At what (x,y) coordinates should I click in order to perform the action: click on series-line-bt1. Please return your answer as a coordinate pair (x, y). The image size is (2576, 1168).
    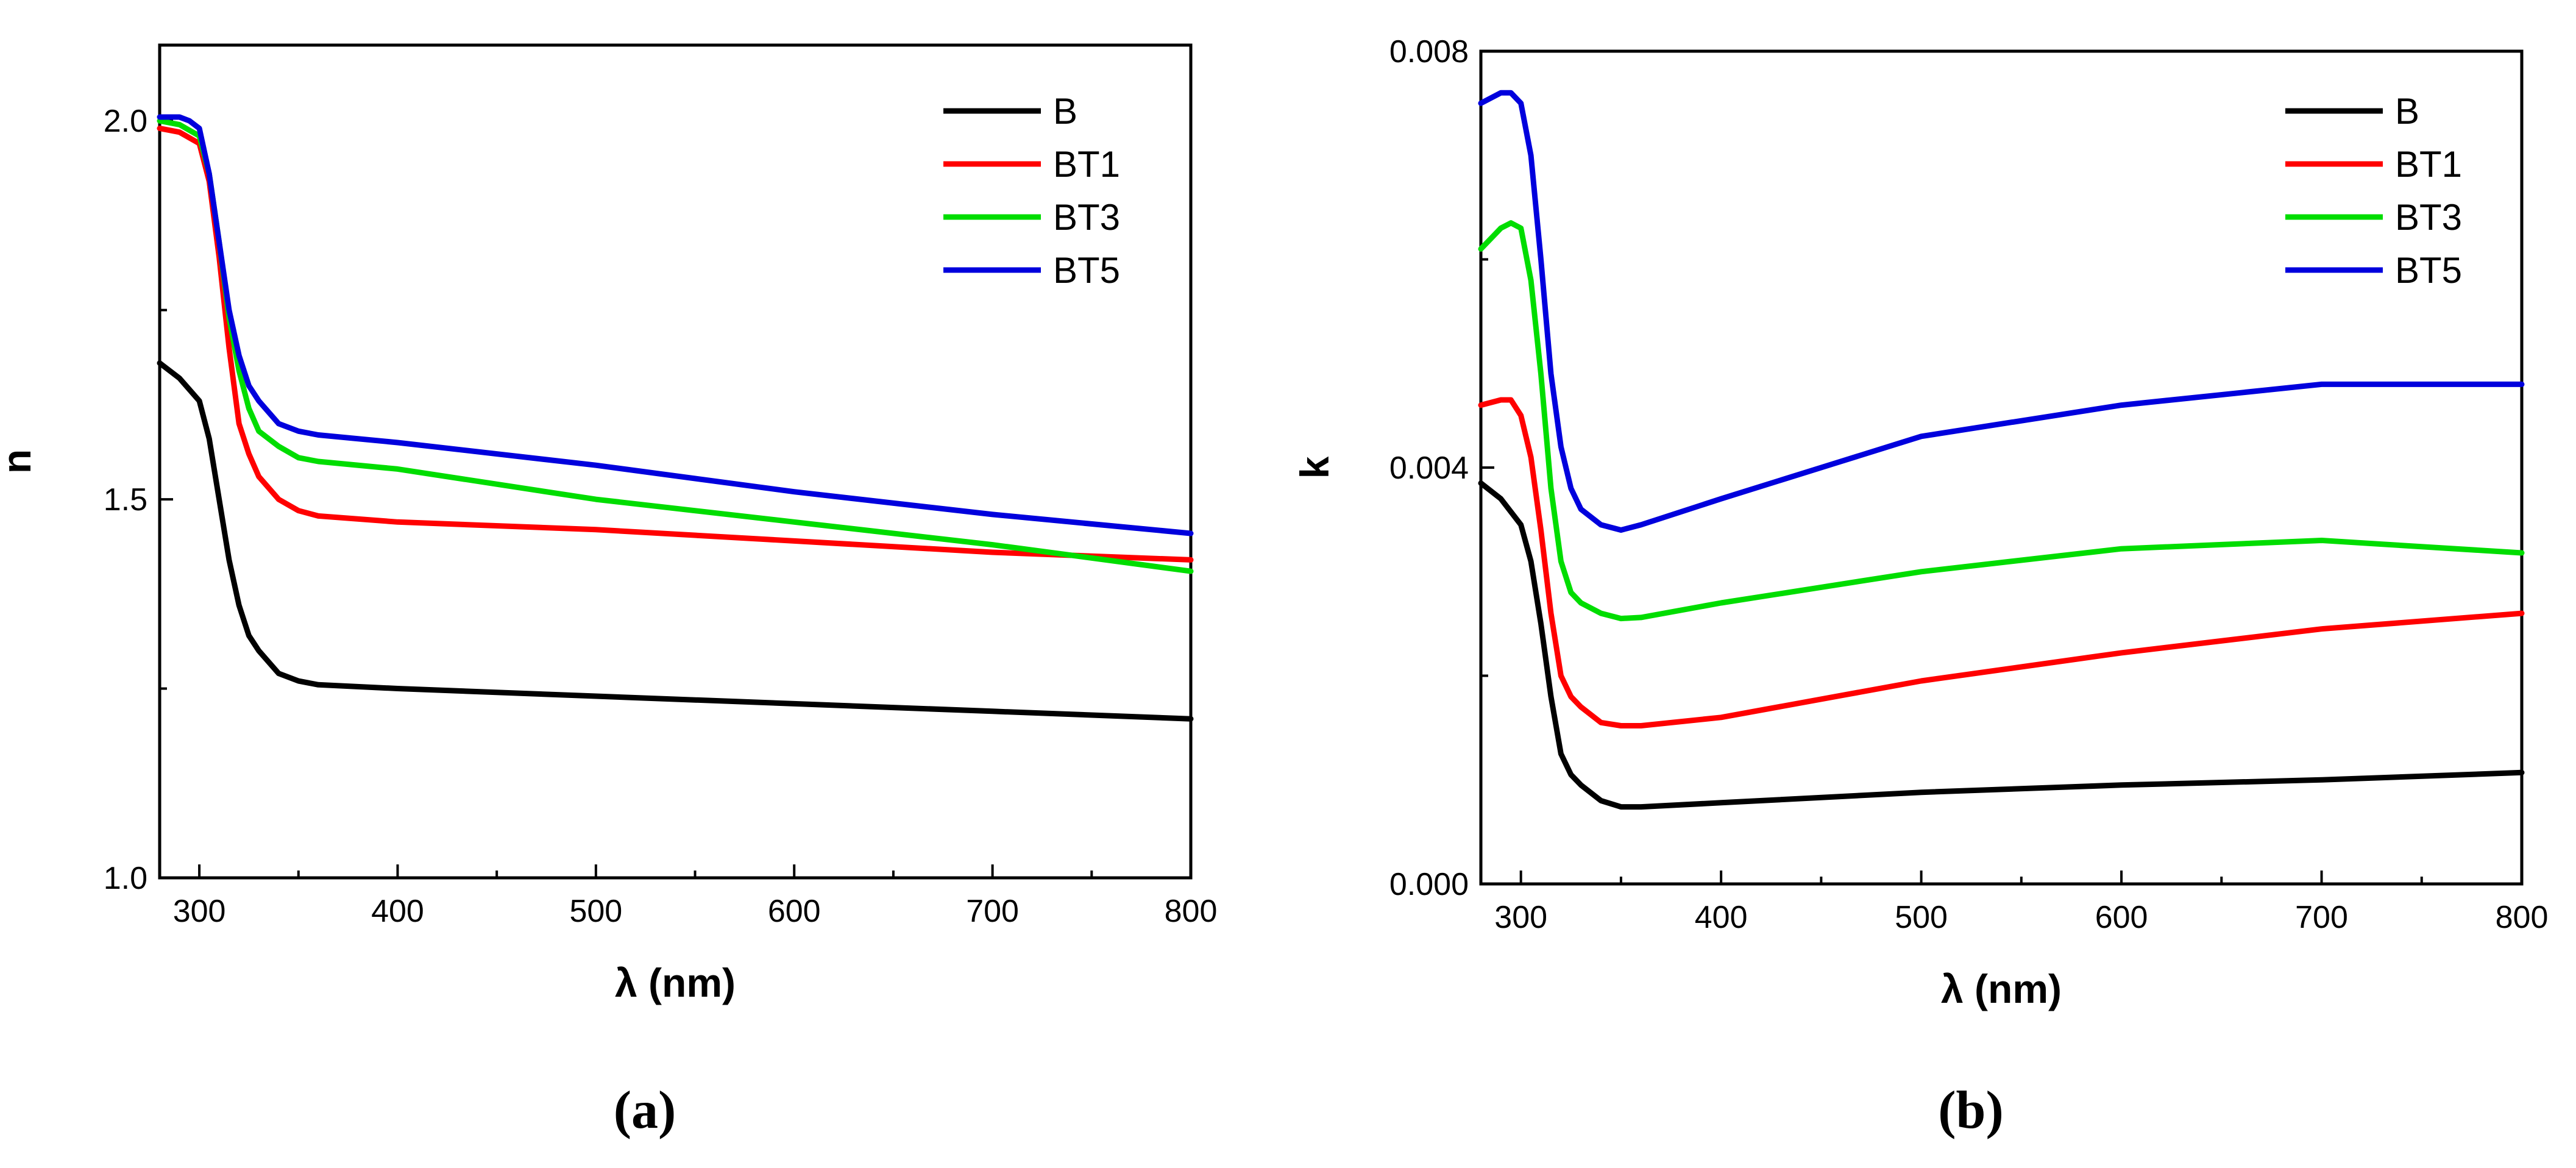
    Looking at the image, I should click on (2002, 562).